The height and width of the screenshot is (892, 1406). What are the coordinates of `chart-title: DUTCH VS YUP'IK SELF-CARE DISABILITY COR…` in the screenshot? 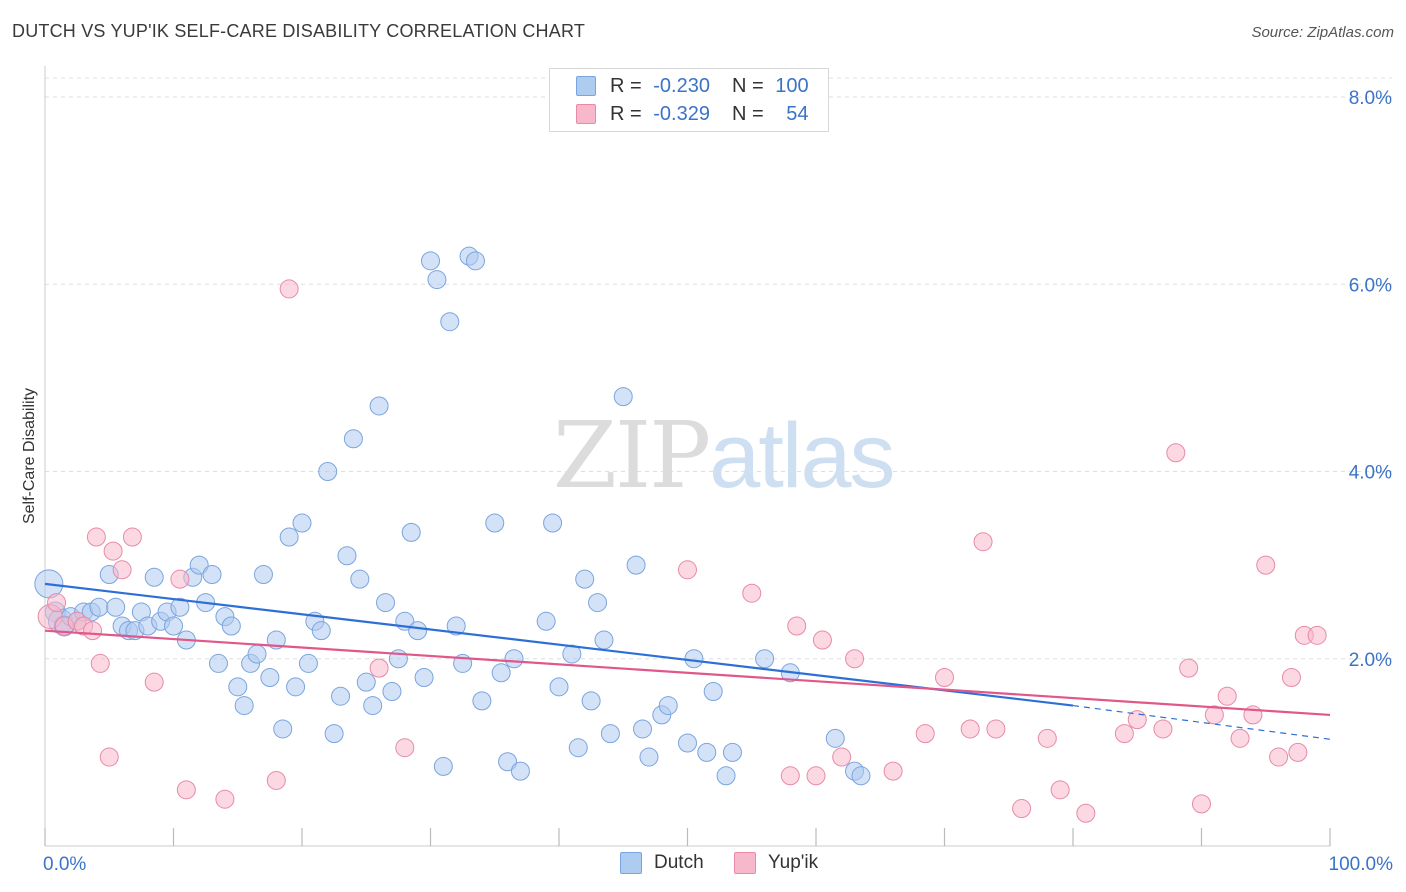 It's located at (299, 31).